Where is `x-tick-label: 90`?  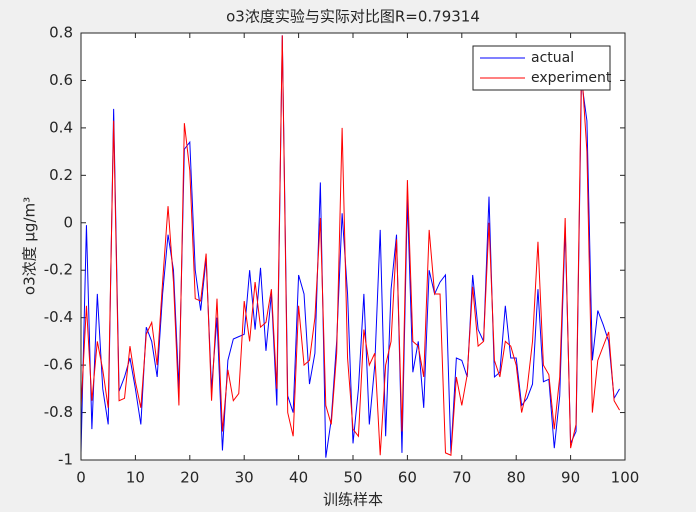 x-tick-label: 90 is located at coordinates (570, 478).